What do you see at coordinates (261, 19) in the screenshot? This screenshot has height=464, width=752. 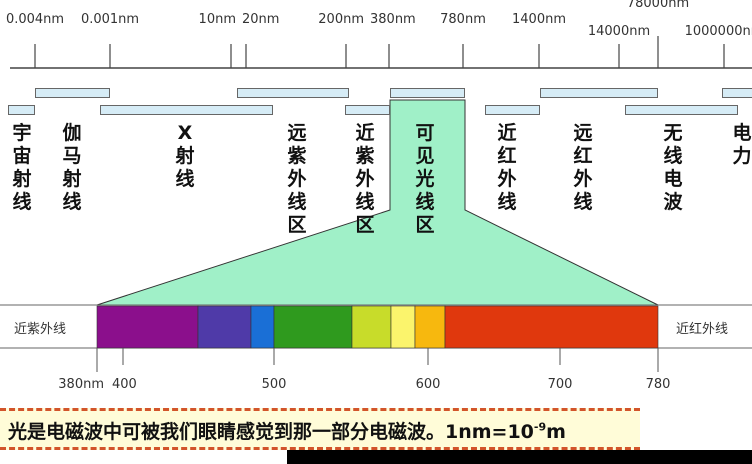 I see `axis-tick-label: 20nm` at bounding box center [261, 19].